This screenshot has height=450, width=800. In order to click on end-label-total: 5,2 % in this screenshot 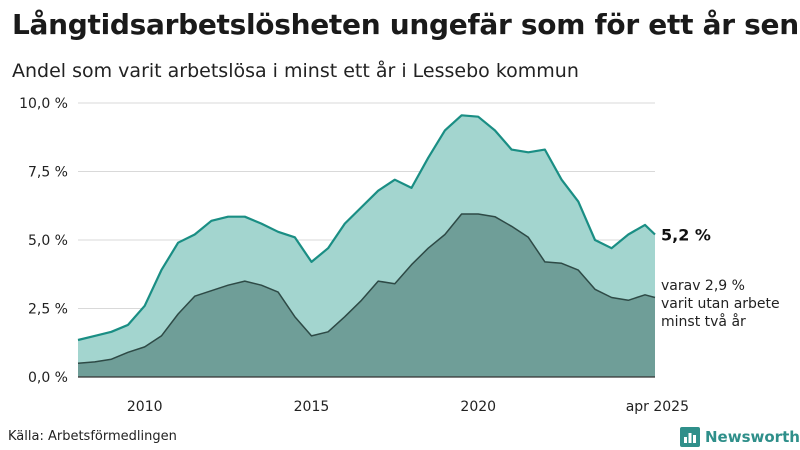, I will do `click(686, 235)`.